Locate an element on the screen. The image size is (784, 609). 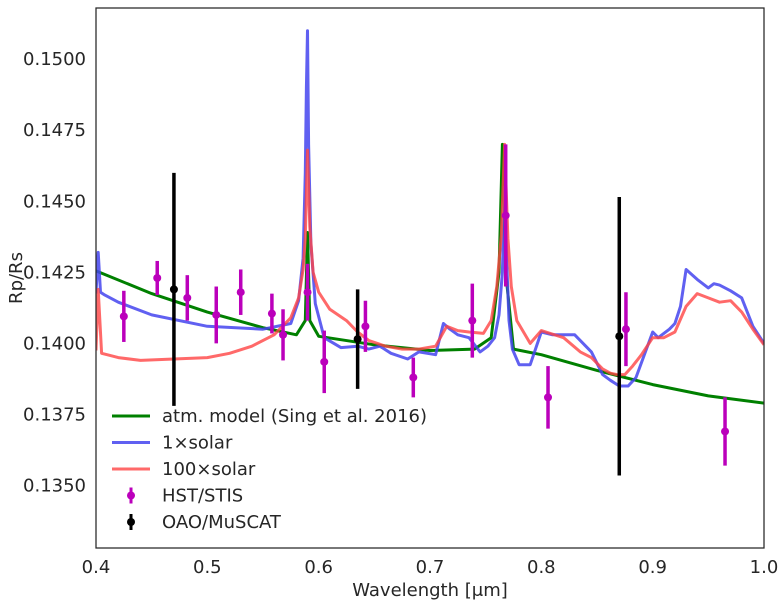
y-tick-label: 0.1500 is located at coordinates (54, 59).